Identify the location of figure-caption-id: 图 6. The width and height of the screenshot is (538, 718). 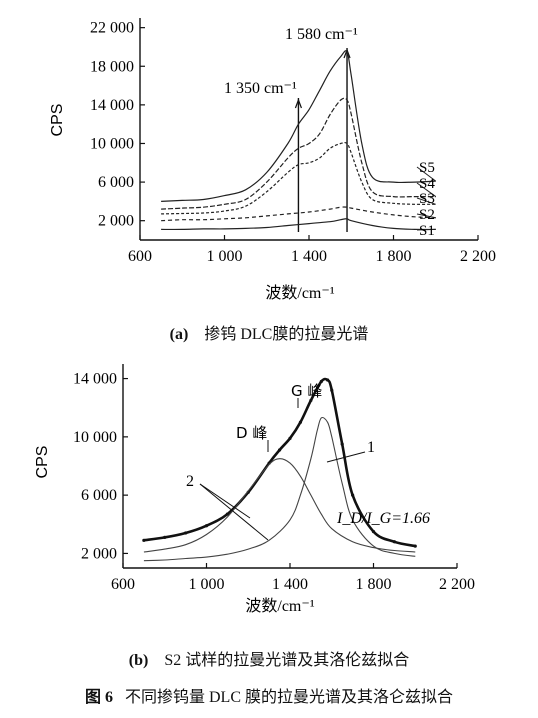
(98, 697).